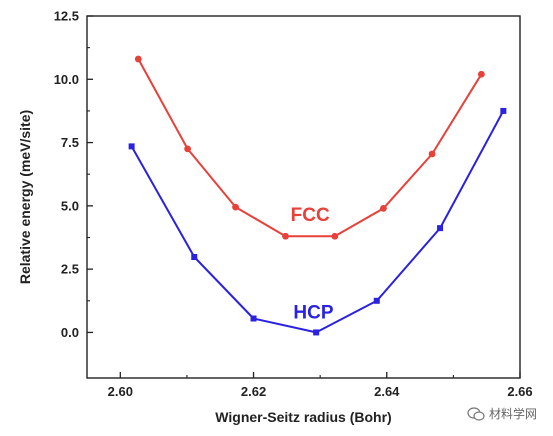  Describe the element at coordinates (253, 391) in the screenshot. I see `x-tick-label: 2.62` at that location.